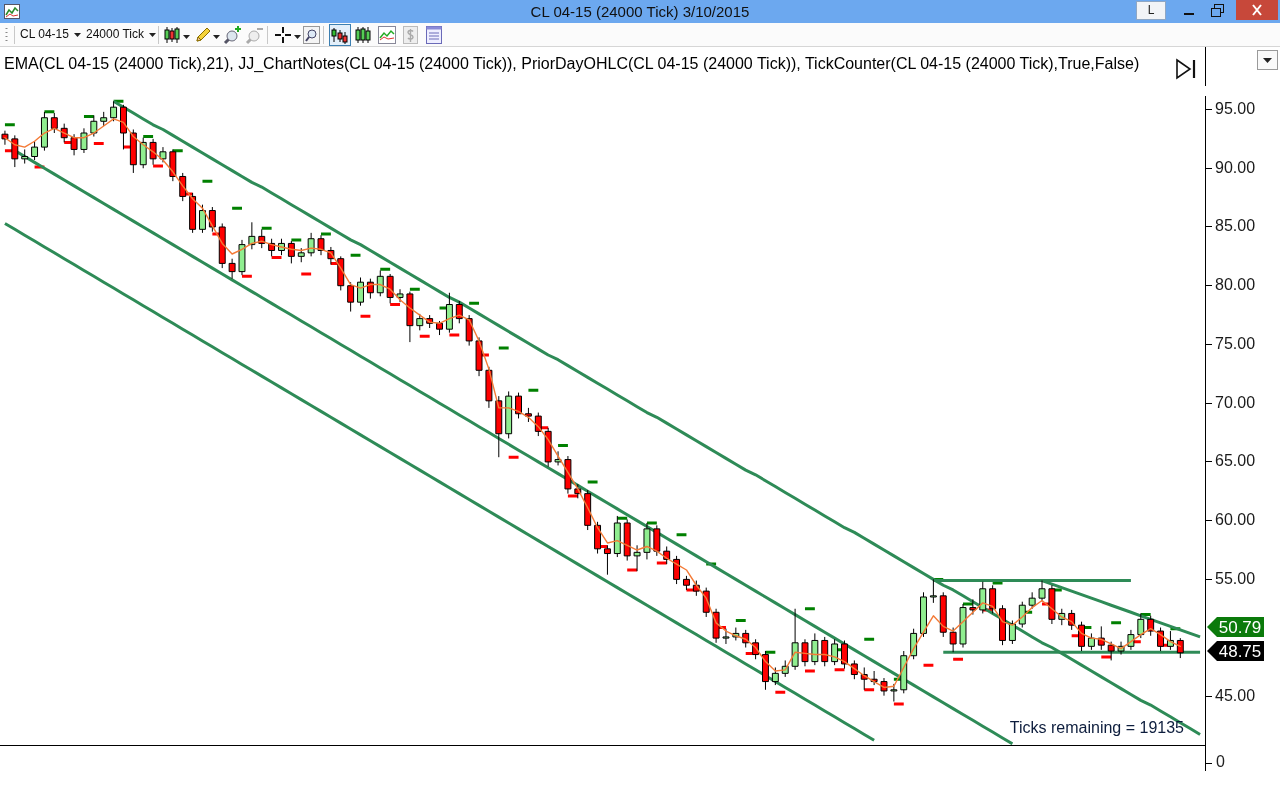 The width and height of the screenshot is (1280, 800). I want to click on y-tick-label: 65.00, so click(1235, 461).